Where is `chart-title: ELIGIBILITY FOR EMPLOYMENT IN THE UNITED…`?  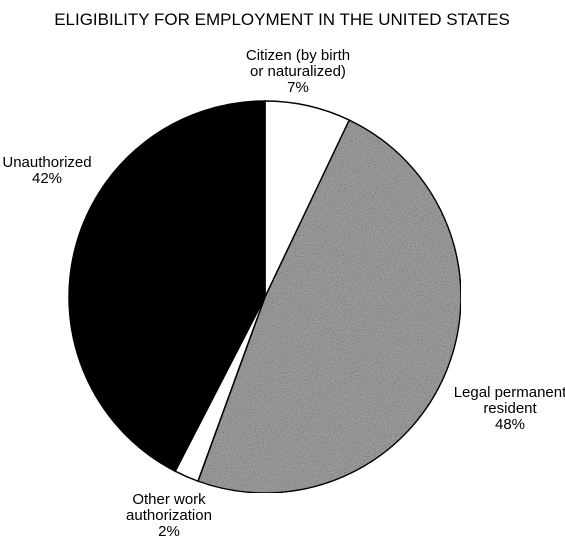
chart-title: ELIGIBILITY FOR EMPLOYMENT IN THE UNITED… is located at coordinates (282, 19).